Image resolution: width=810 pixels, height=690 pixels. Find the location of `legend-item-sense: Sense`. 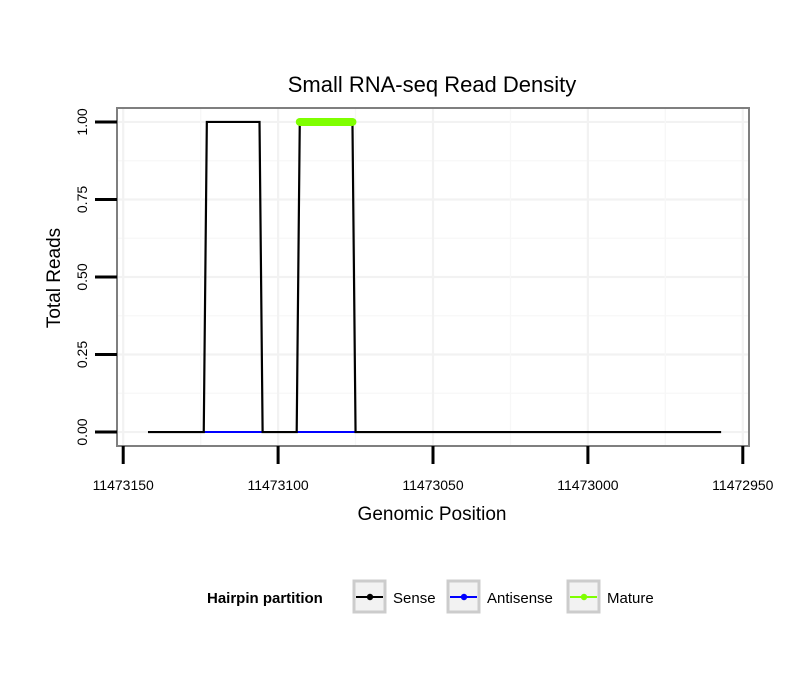

legend-item-sense: Sense is located at coordinates (394, 596).